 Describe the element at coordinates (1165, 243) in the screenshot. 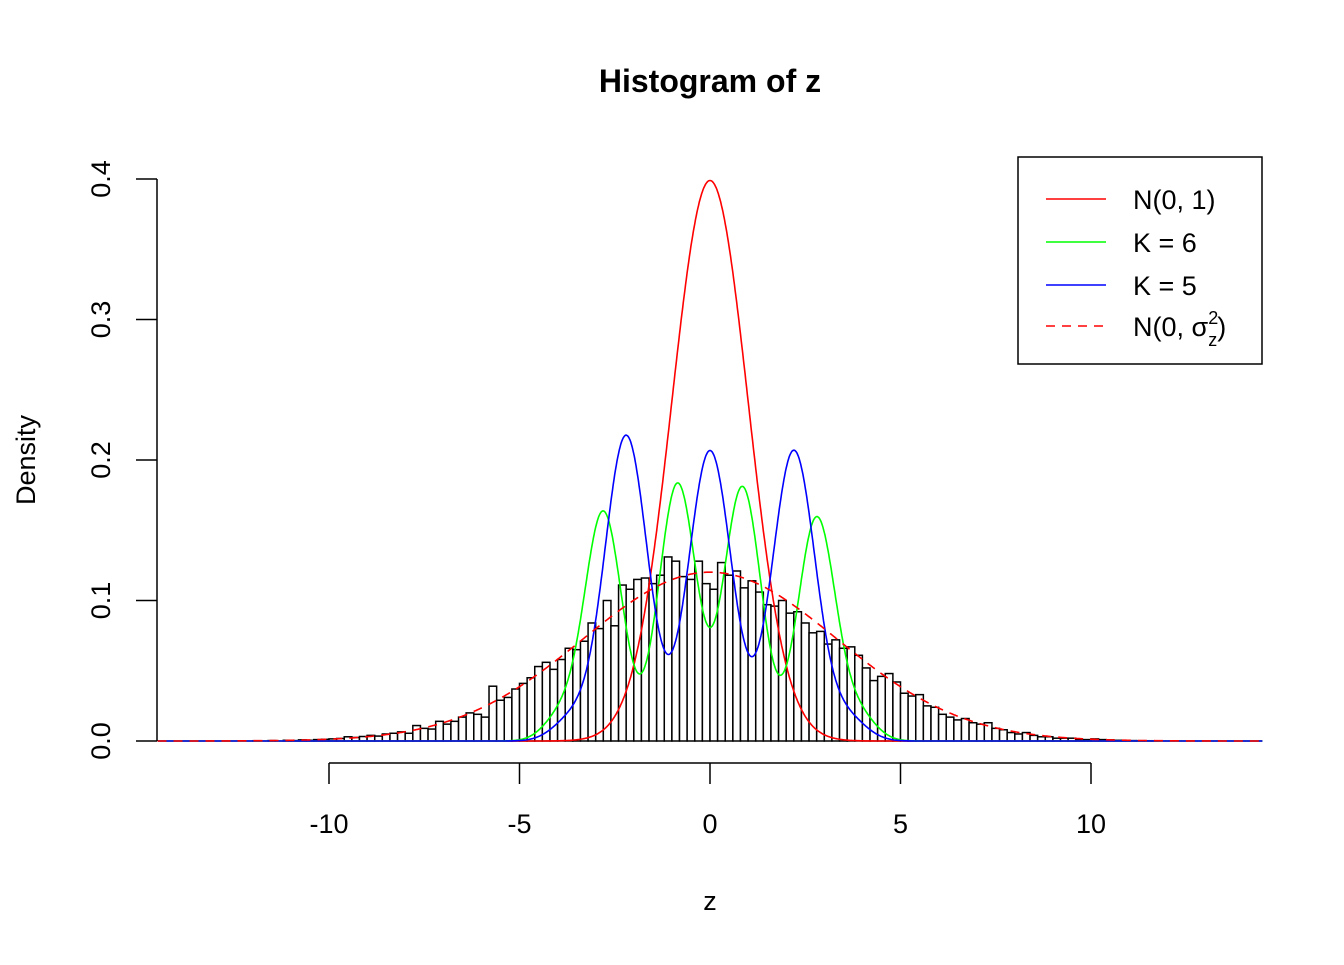

I see `legend-label-k6: K = 6` at that location.